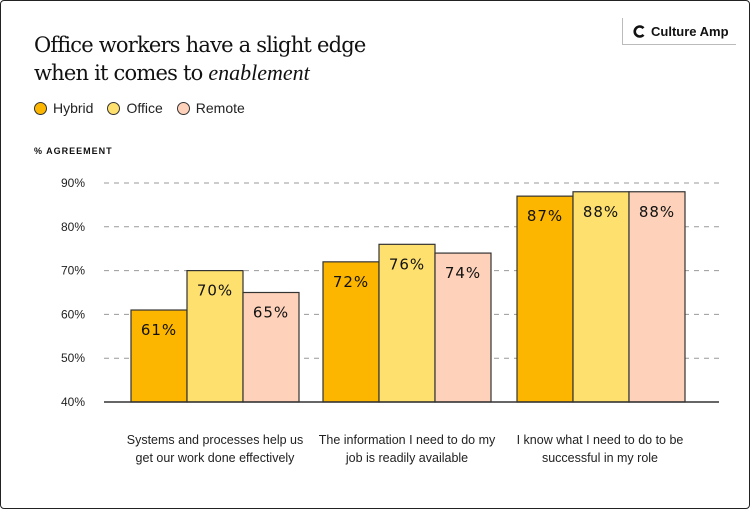 Image resolution: width=750 pixels, height=509 pixels. Describe the element at coordinates (73, 183) in the screenshot. I see `y-tick-label: 90%` at that location.